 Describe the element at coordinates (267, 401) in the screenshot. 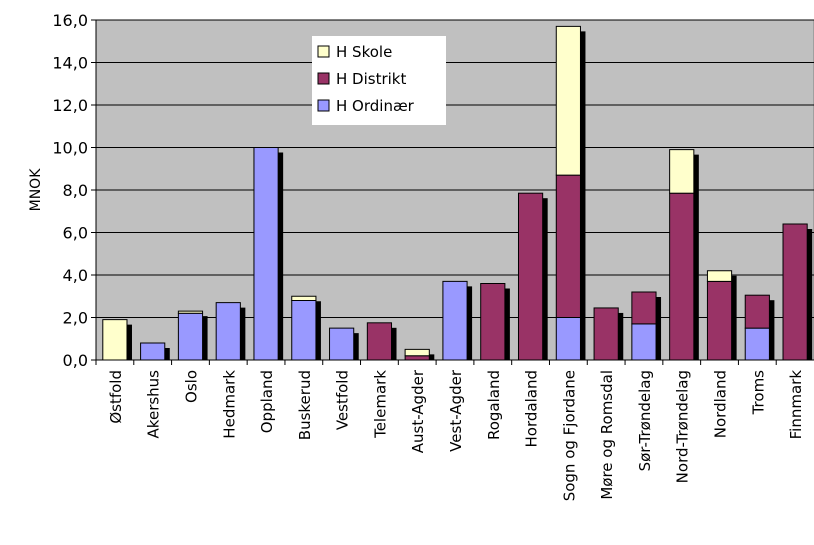

I see `x-tick-label: Oppland` at that location.